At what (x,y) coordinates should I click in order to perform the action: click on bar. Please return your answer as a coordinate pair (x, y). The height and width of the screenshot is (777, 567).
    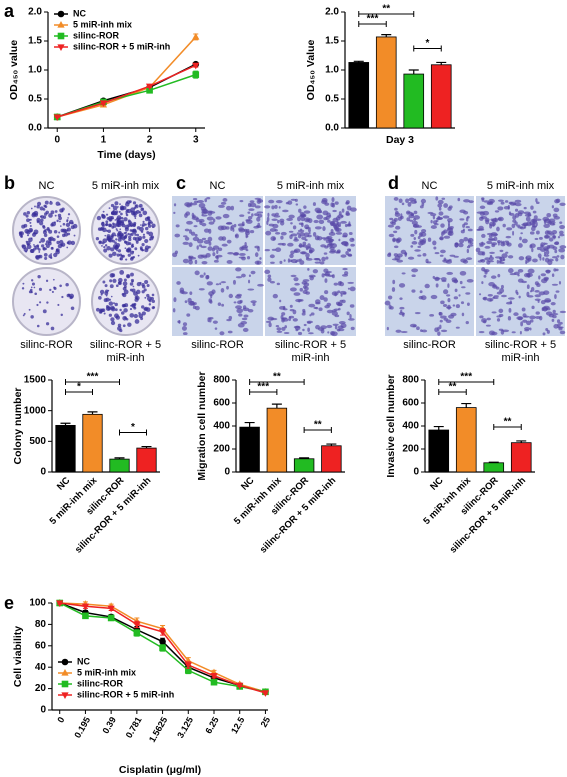
    Looking at the image, I should click on (439, 451).